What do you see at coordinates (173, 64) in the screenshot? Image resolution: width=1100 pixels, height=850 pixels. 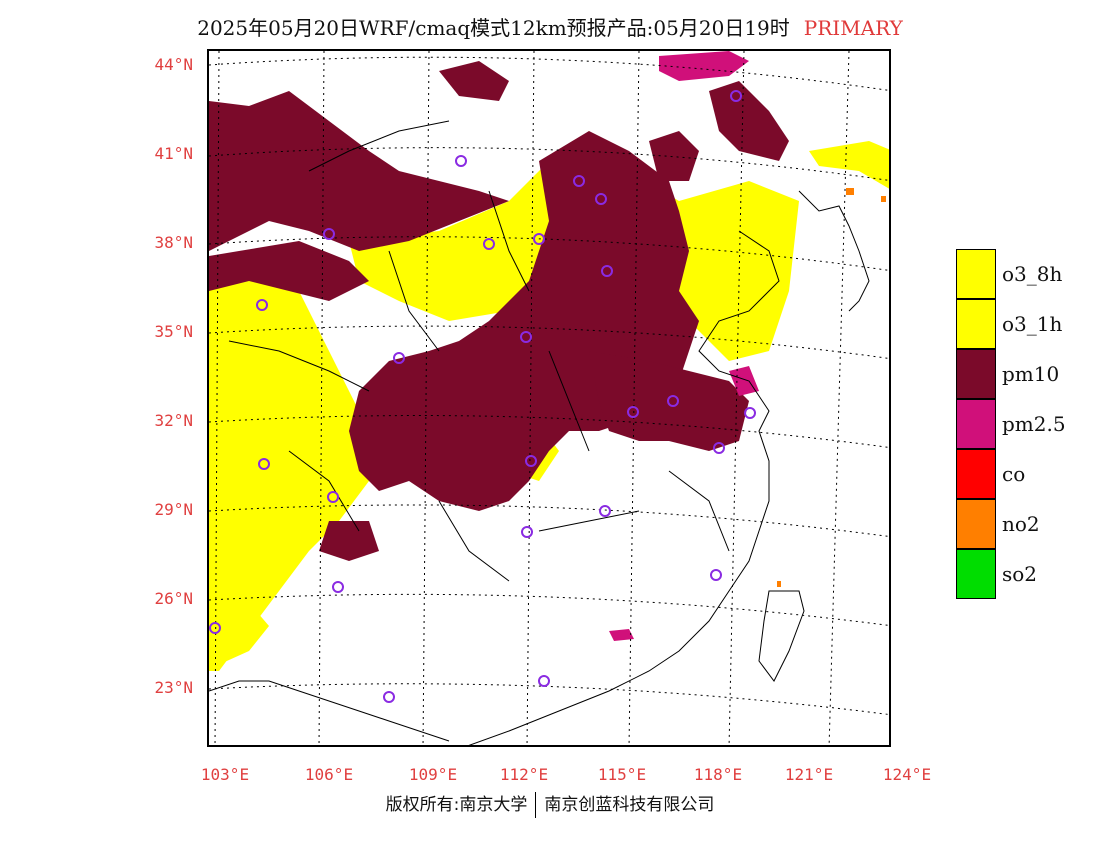 I see `lat-label-44: 44°N` at bounding box center [173, 64].